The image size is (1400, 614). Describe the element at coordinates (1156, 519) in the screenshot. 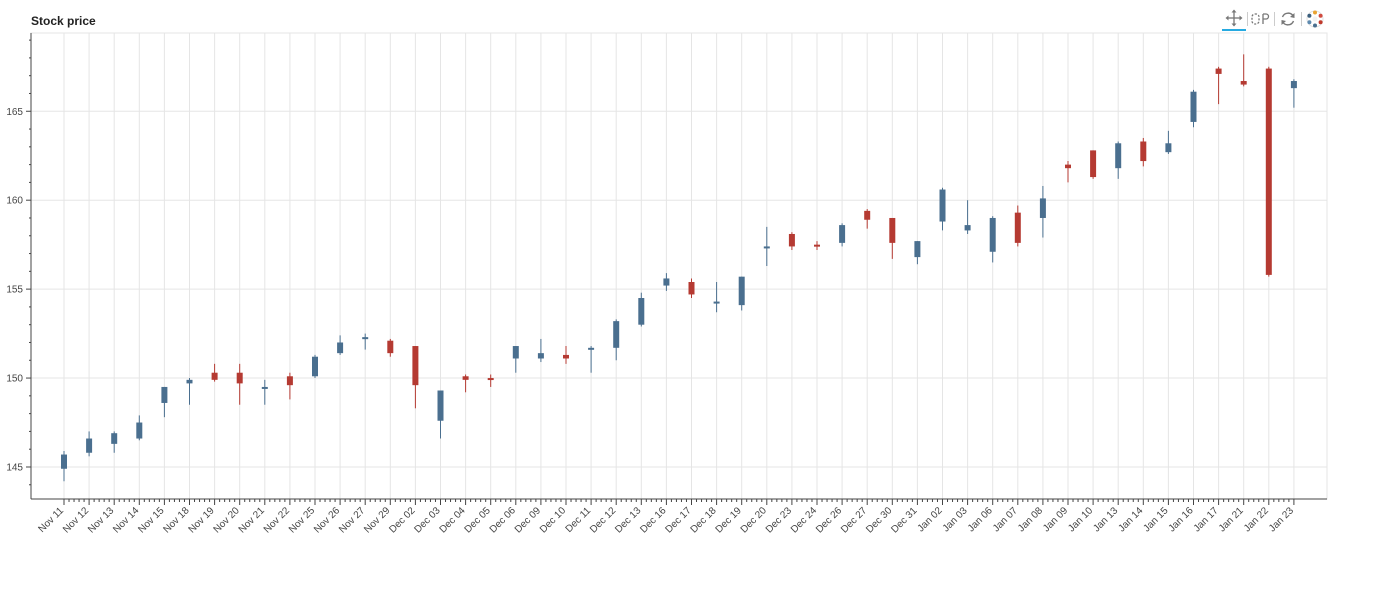

I see `x-tick-label: Jan 15` at that location.